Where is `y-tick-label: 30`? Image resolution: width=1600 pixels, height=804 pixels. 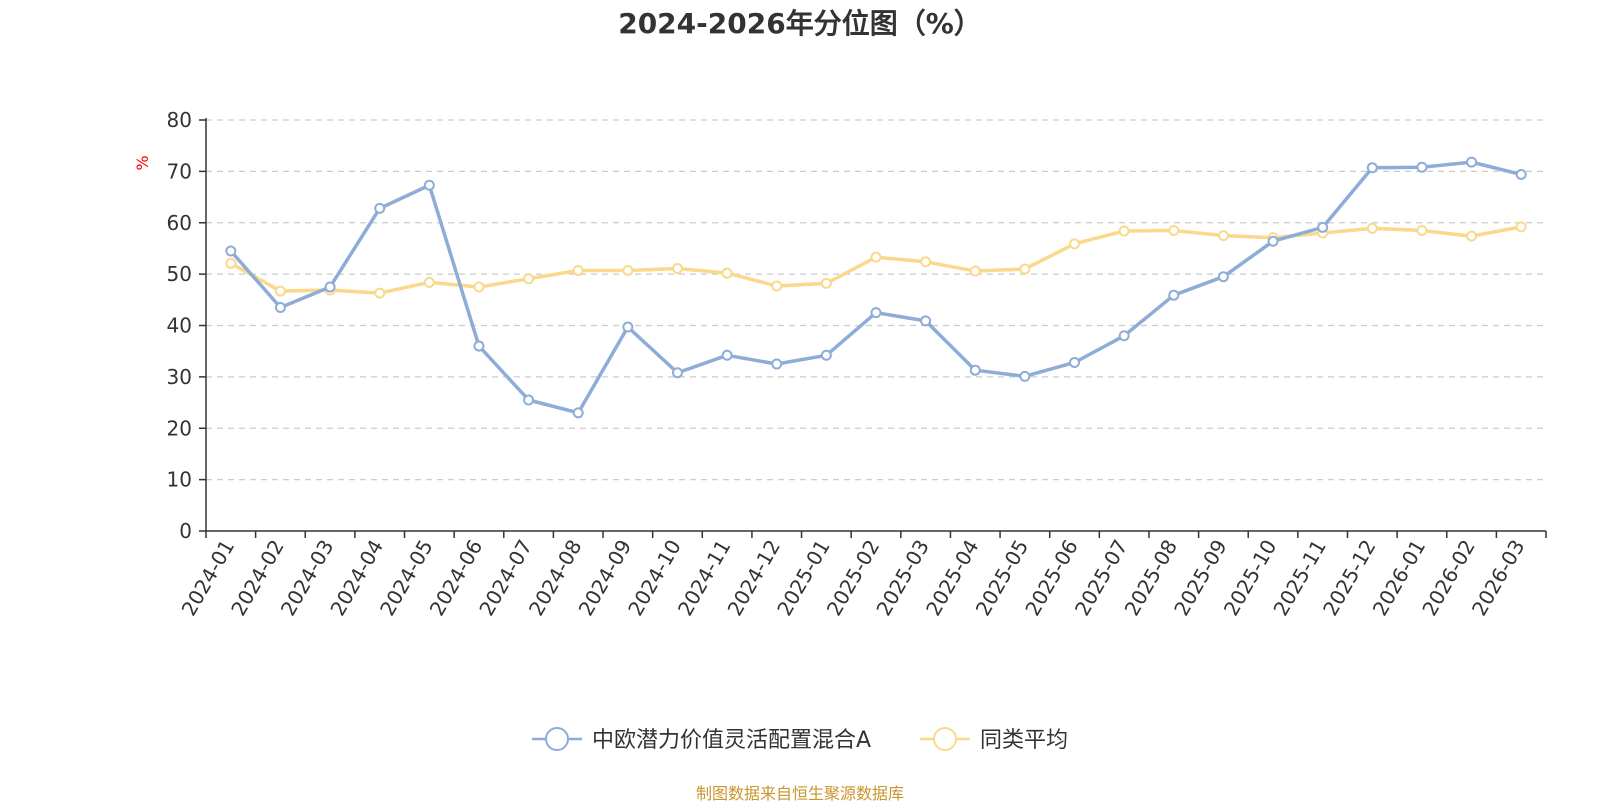
y-tick-label: 30 is located at coordinates (179, 377).